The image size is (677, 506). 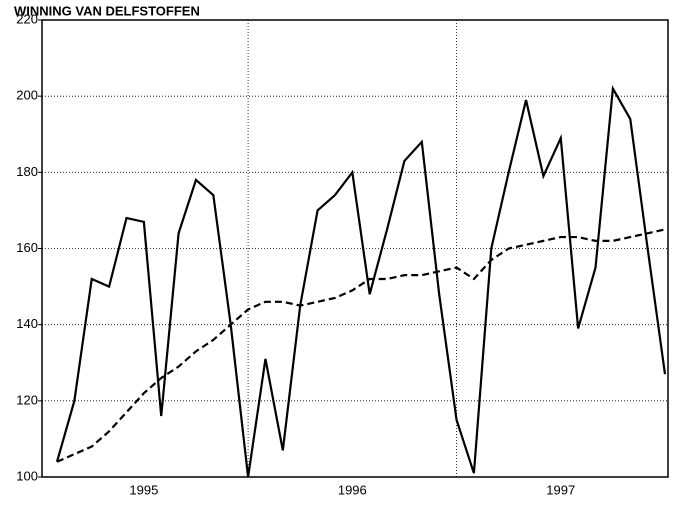 I want to click on x-tick-label: 1997, so click(x=560, y=489).